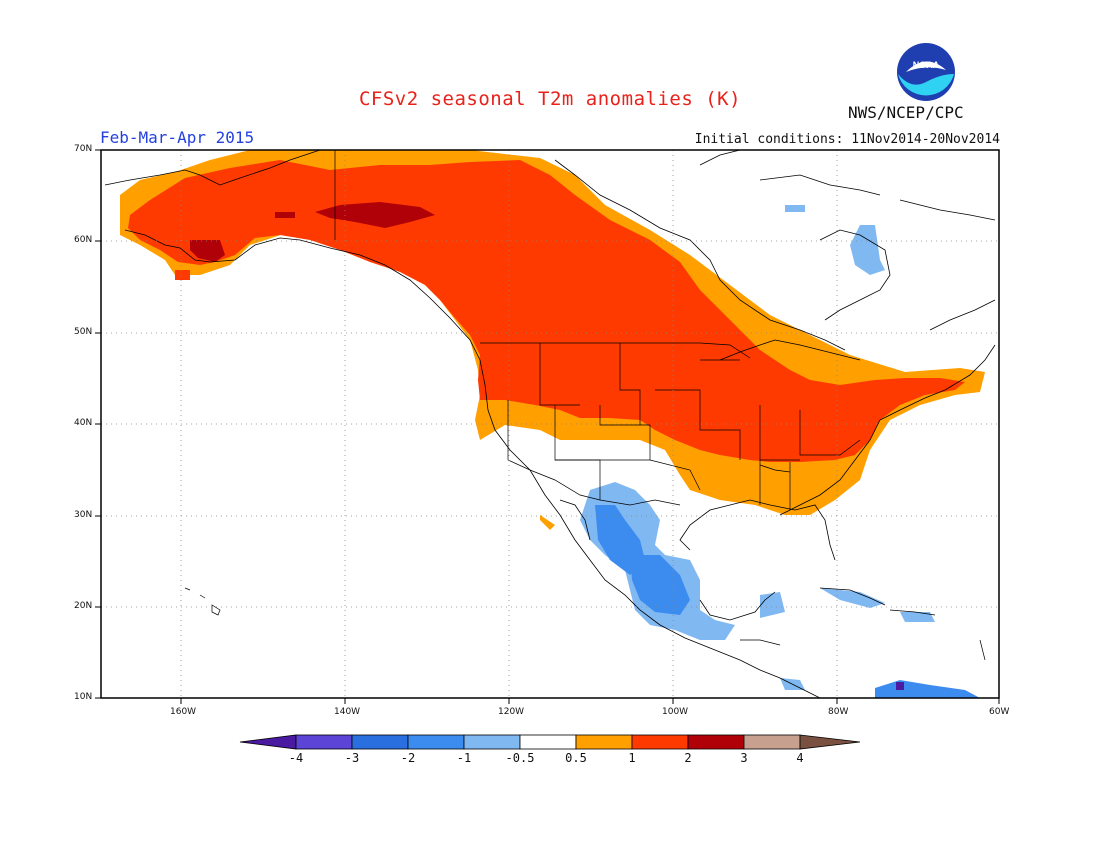  I want to click on colorbar-label: -4, so click(296, 758).